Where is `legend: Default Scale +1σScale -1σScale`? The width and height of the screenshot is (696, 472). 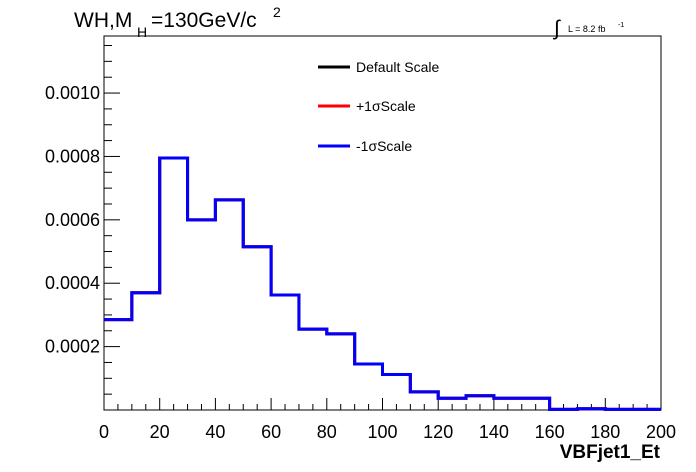
legend: Default Scale +1σScale -1σScale is located at coordinates (378, 106).